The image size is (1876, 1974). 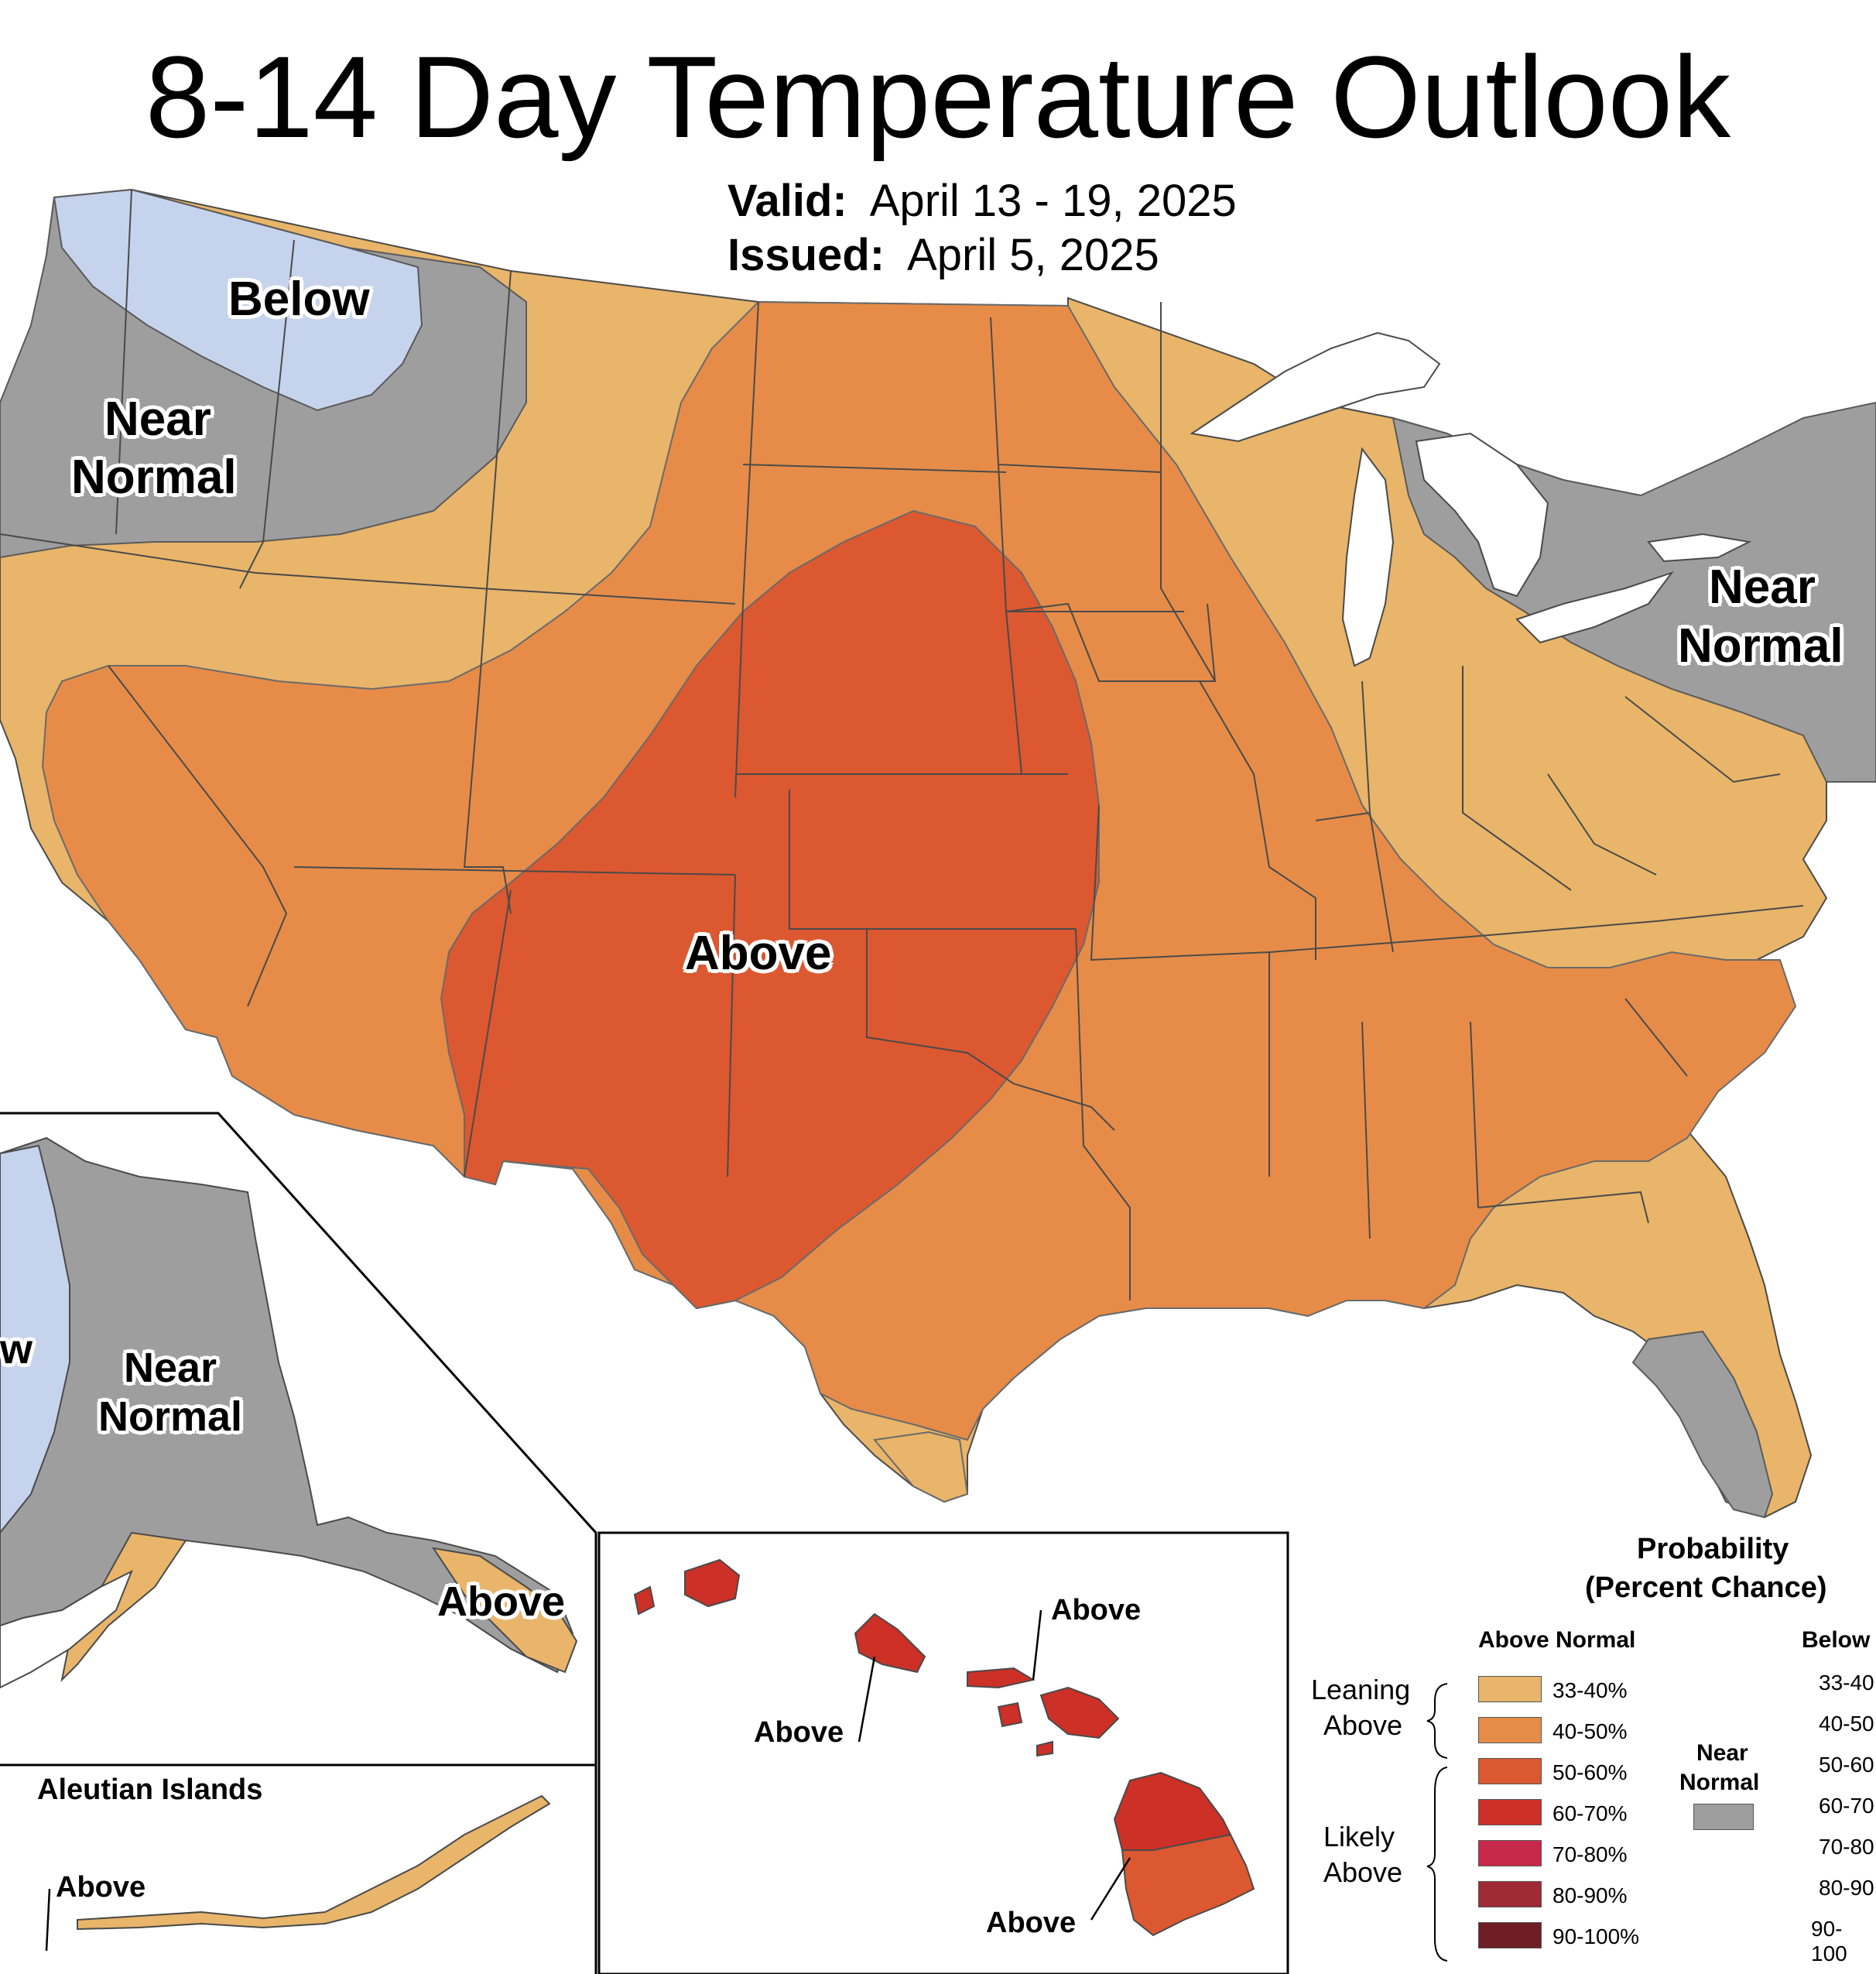 What do you see at coordinates (1368, 557) in the screenshot?
I see `lake-michigan` at bounding box center [1368, 557].